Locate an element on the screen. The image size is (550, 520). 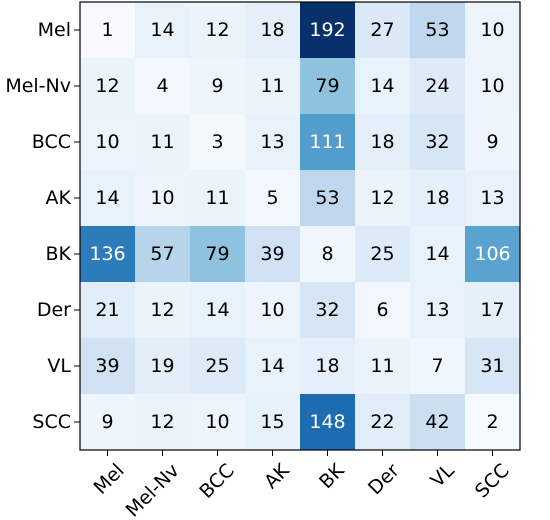
x-tick-label: BK is located at coordinates (332, 476).